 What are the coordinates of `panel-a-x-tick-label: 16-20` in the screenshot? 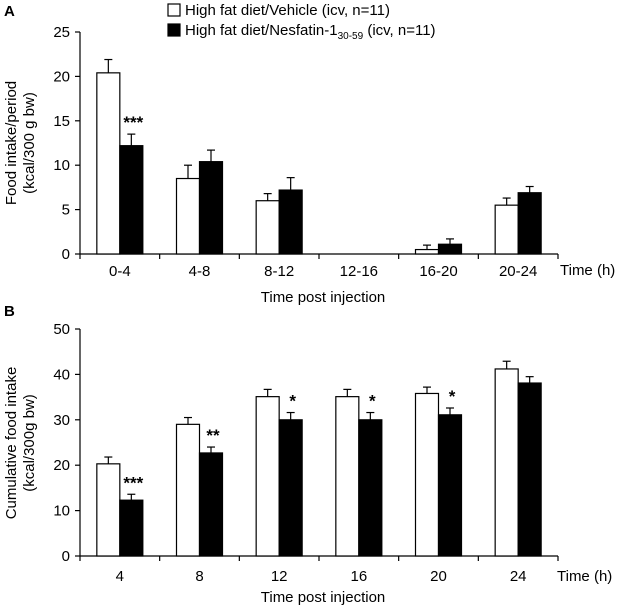 It's located at (438, 271).